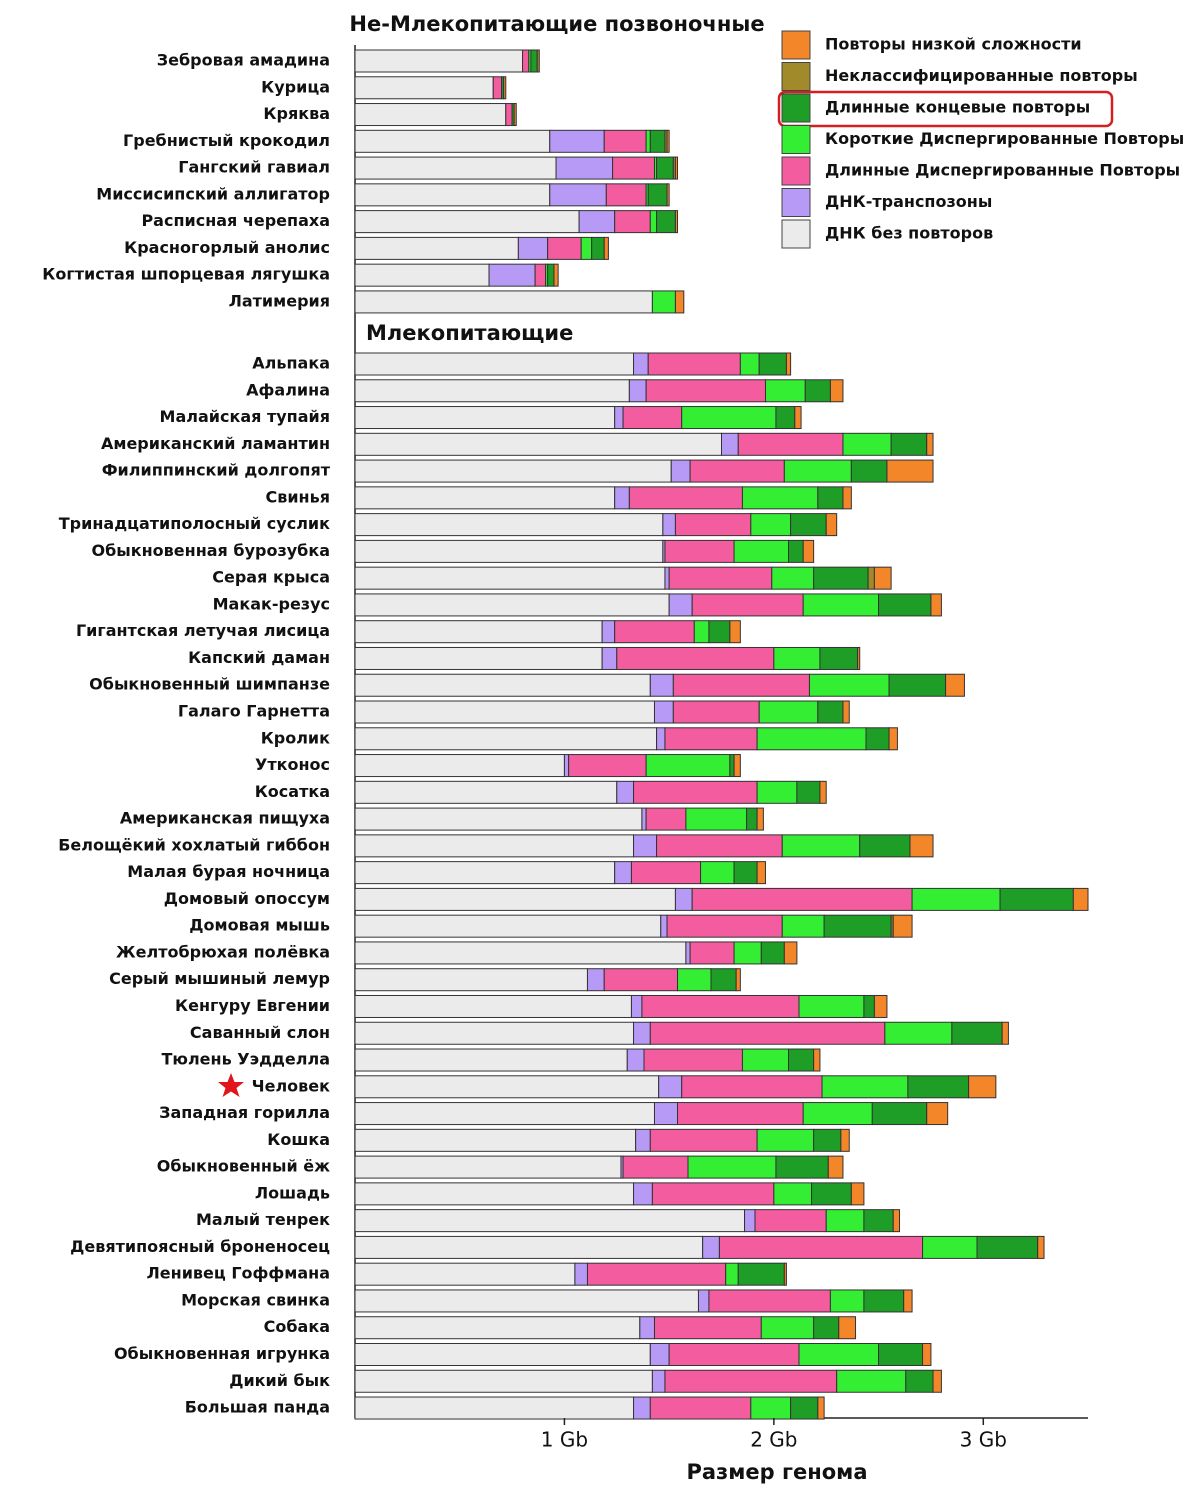 Image resolution: width=1200 pixels, height=1505 pixels. Describe the element at coordinates (1002, 170) in the screenshot. I see `legend-label: Длинные Диспергированные Повторы` at that location.